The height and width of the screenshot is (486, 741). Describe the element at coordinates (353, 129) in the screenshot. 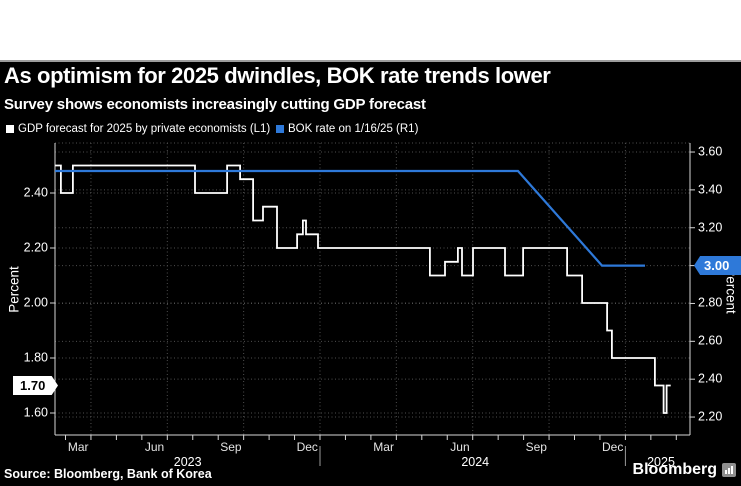

I see `legend-label-bok: BOK rate on 1/16/25 (R1)` at that location.